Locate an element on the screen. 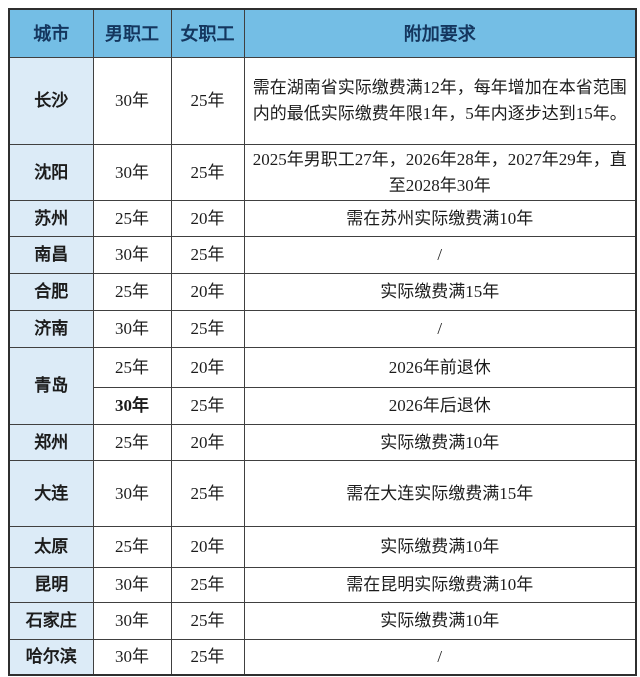  city-cell: 昆明 is located at coordinates (51, 585).